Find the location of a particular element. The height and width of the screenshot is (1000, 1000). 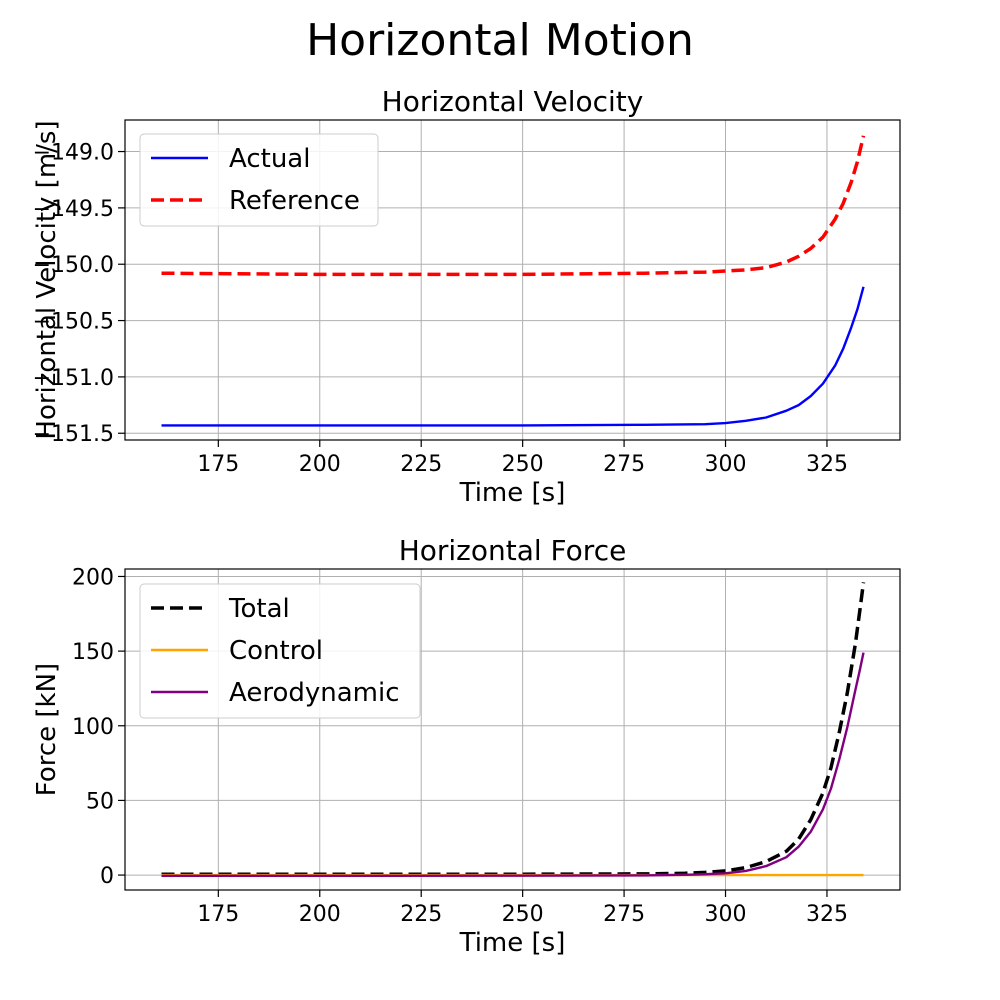

y-tick-label: 50 is located at coordinates (100, 801).